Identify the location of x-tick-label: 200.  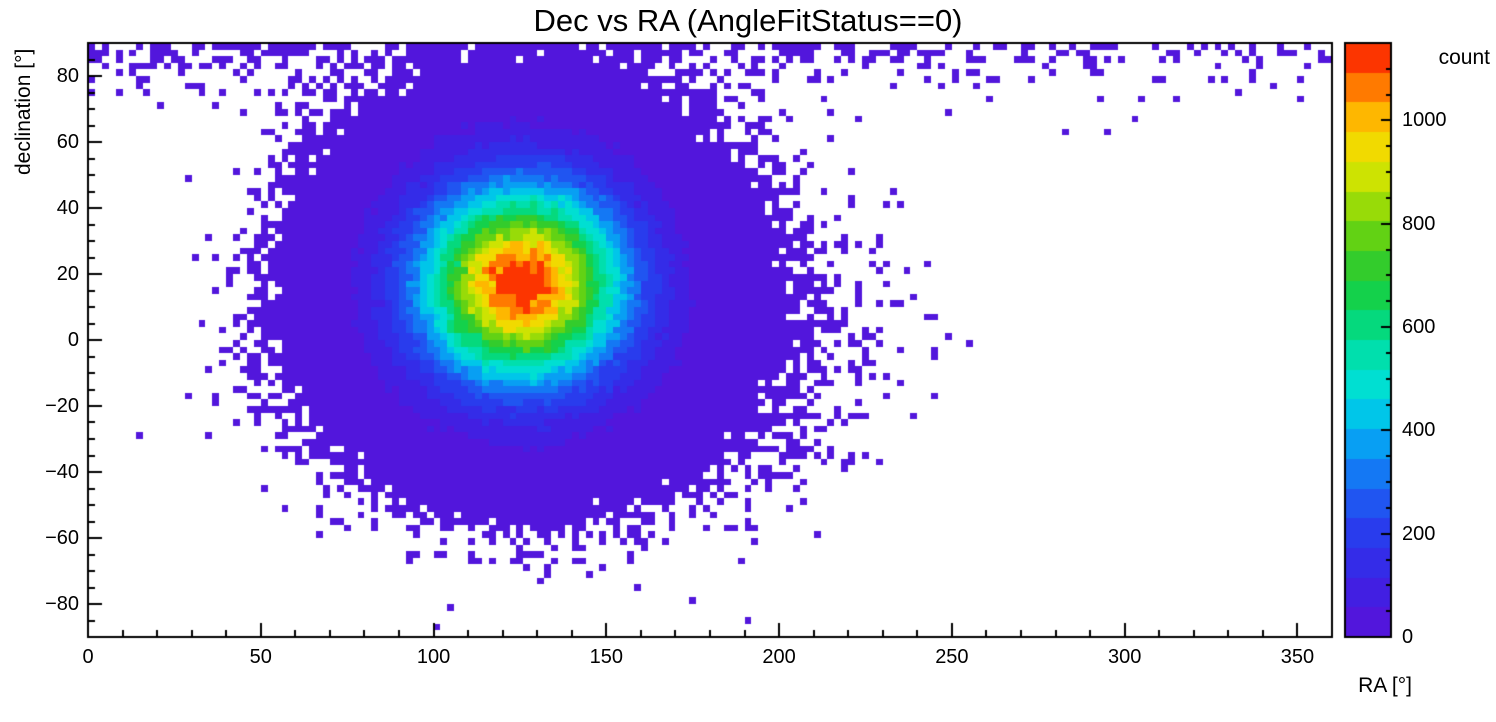
(779, 657).